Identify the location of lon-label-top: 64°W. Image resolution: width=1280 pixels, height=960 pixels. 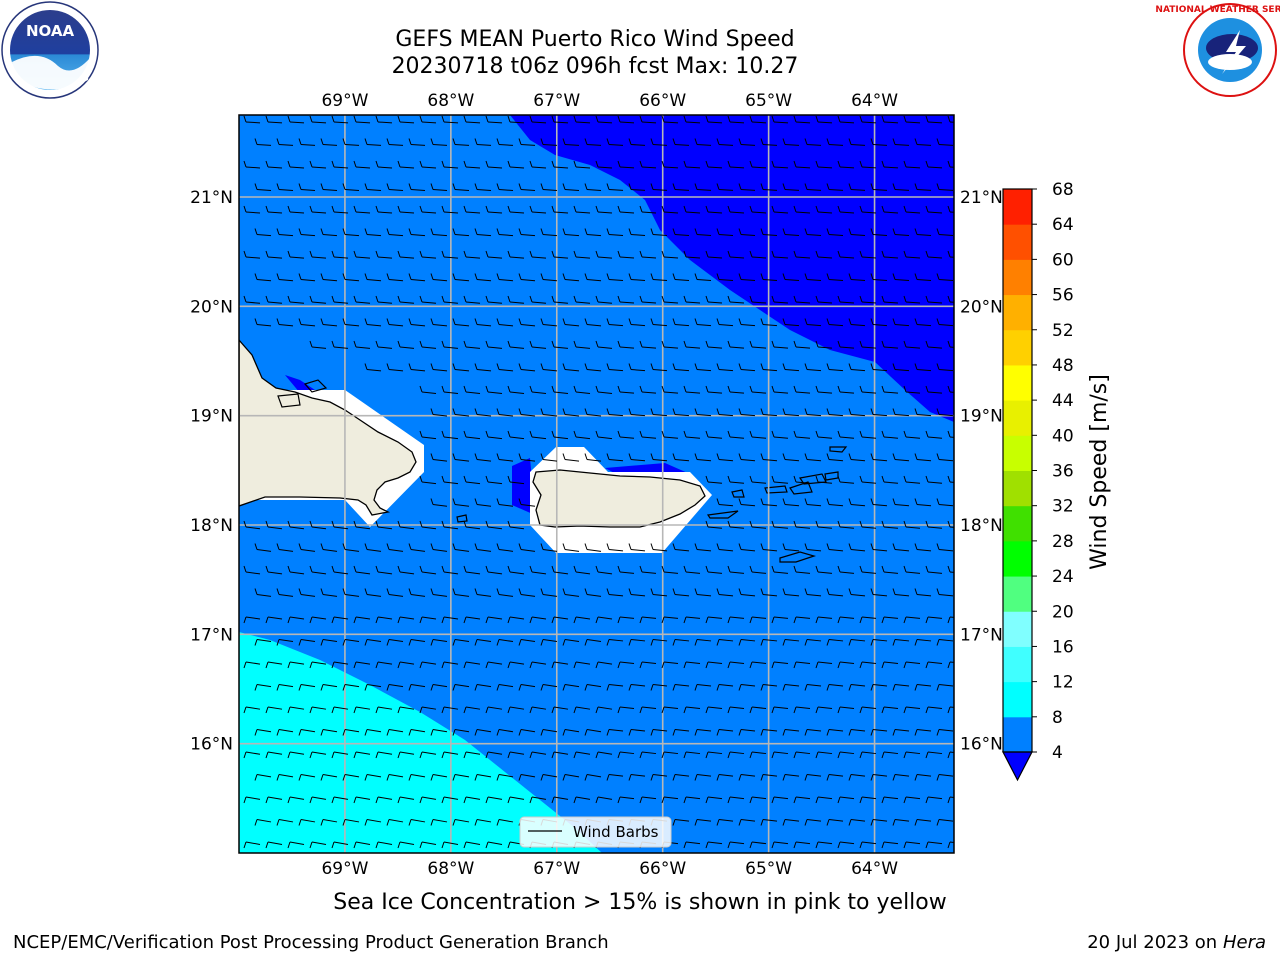
(874, 101).